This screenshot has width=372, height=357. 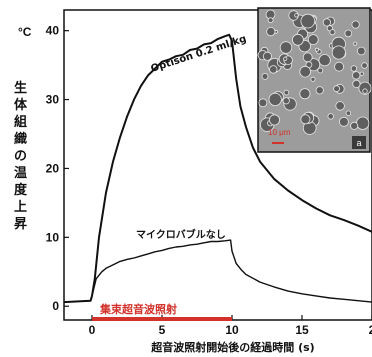 I want to click on y-axis-unit-label: °C, so click(x=25, y=32).